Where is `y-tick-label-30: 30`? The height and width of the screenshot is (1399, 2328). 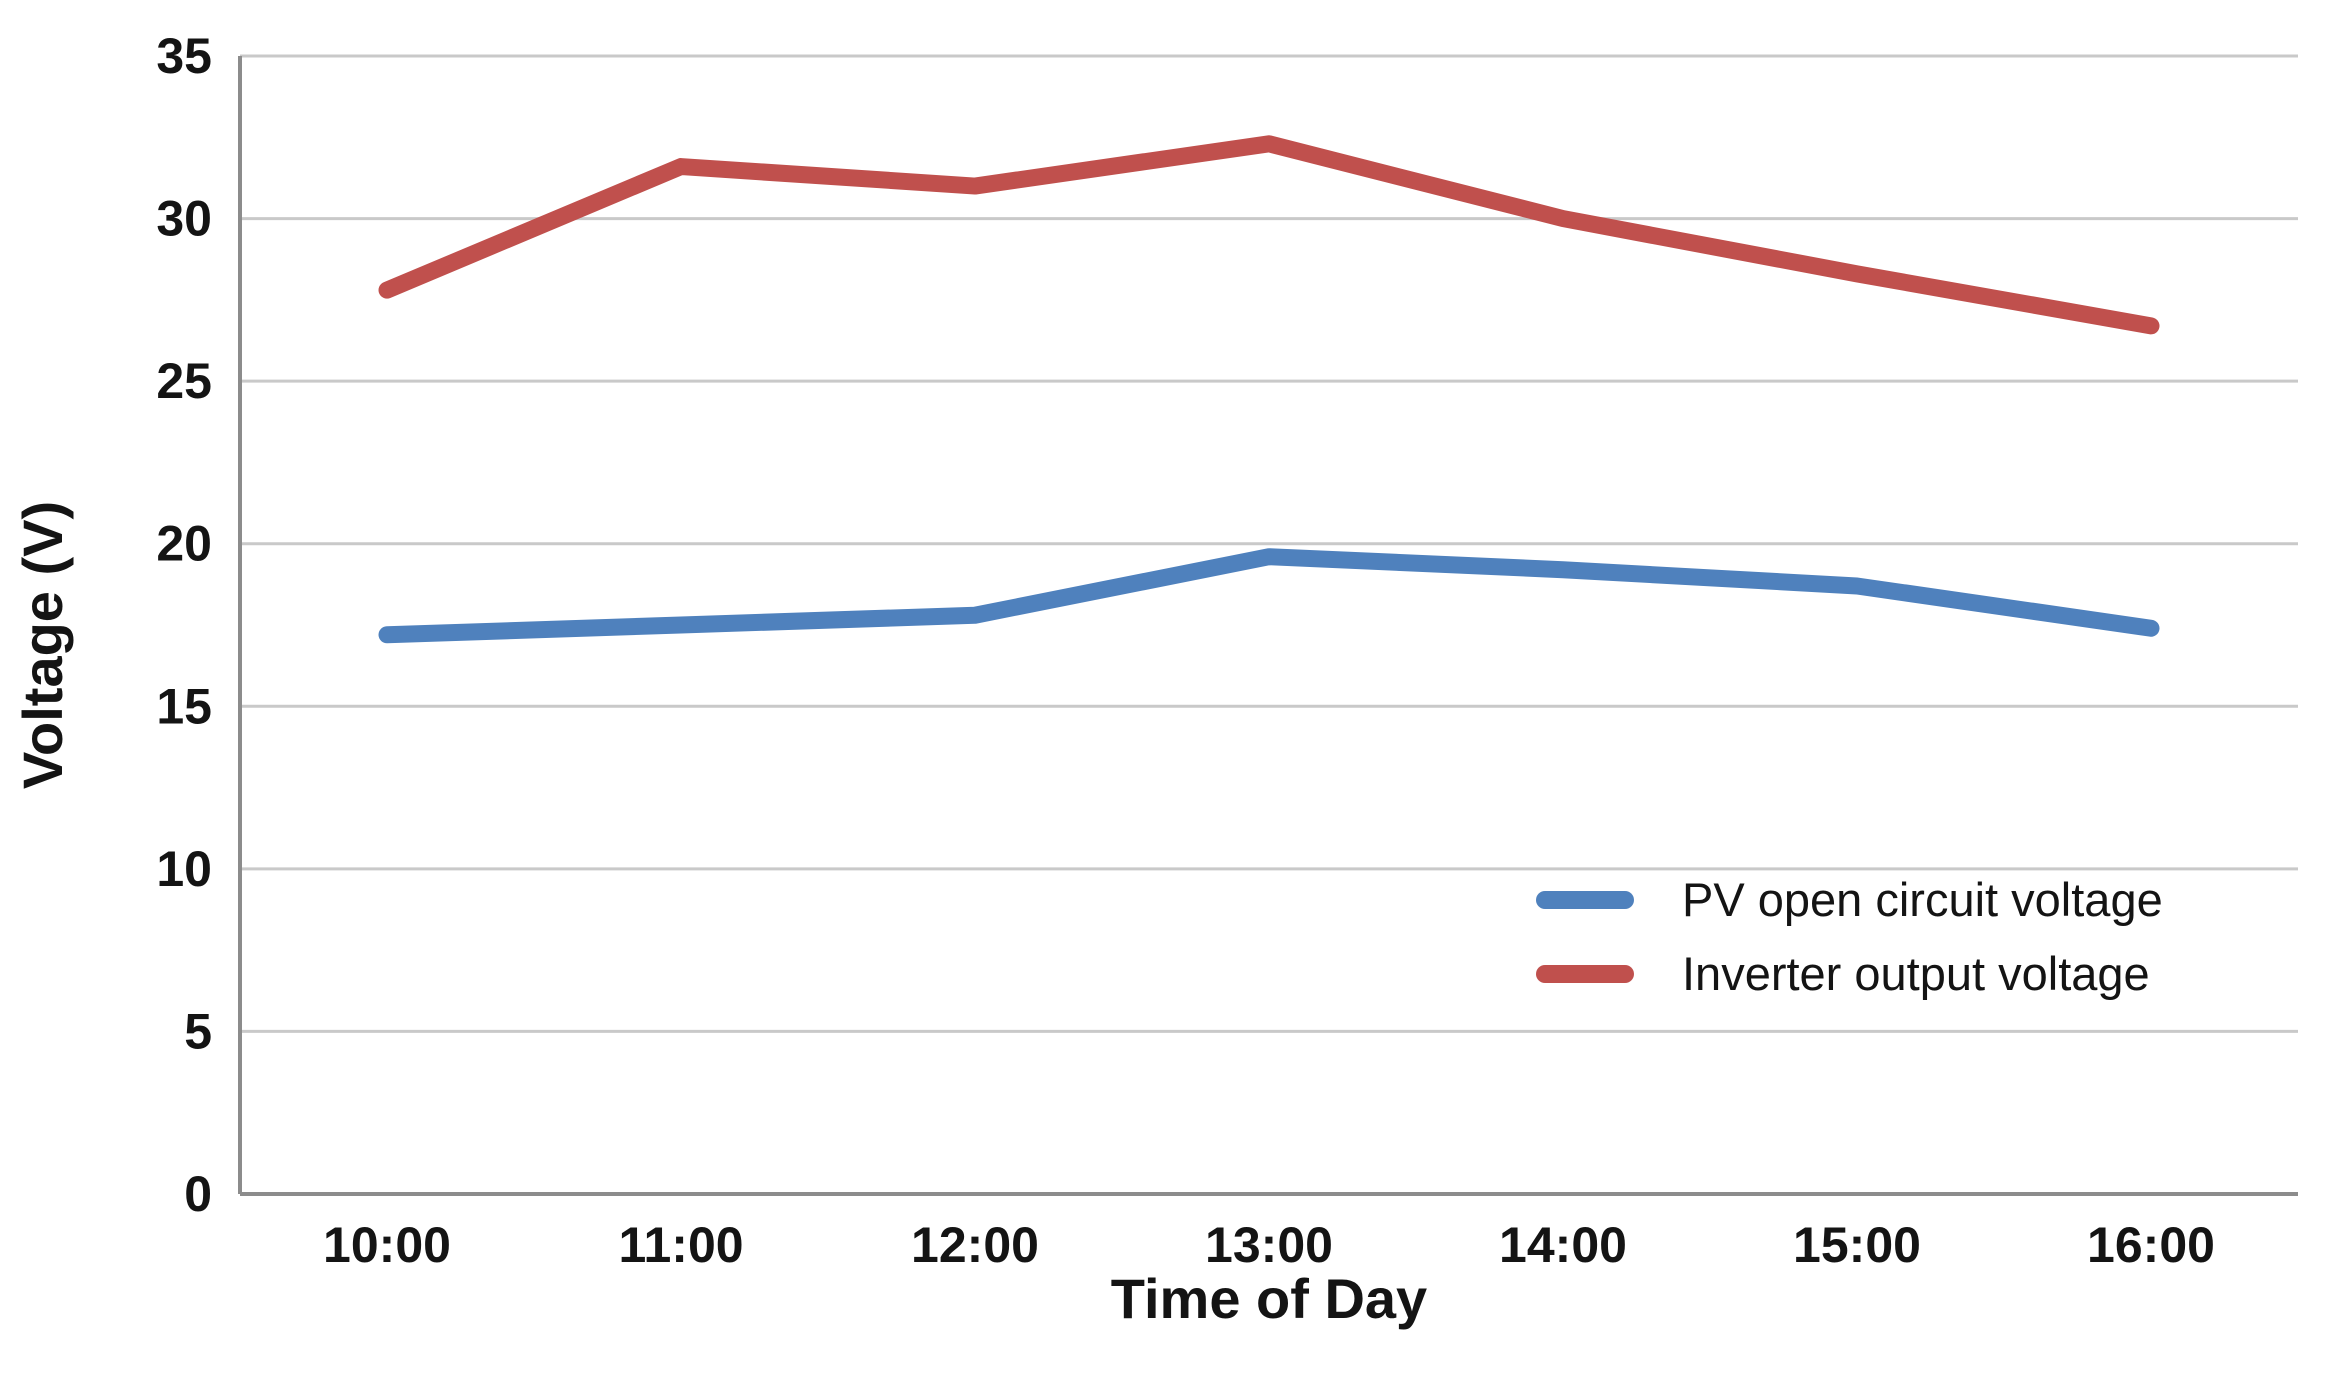
y-tick-label-30: 30 is located at coordinates (184, 219).